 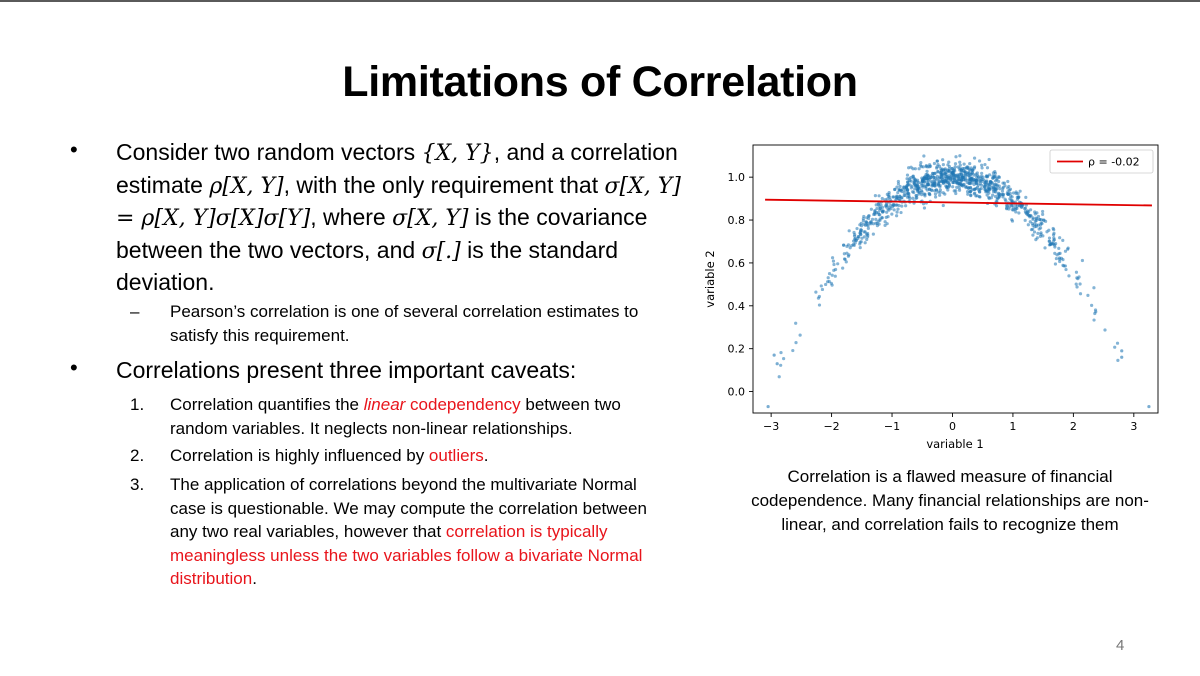 I want to click on outlier-point, so click(x=1122, y=357).